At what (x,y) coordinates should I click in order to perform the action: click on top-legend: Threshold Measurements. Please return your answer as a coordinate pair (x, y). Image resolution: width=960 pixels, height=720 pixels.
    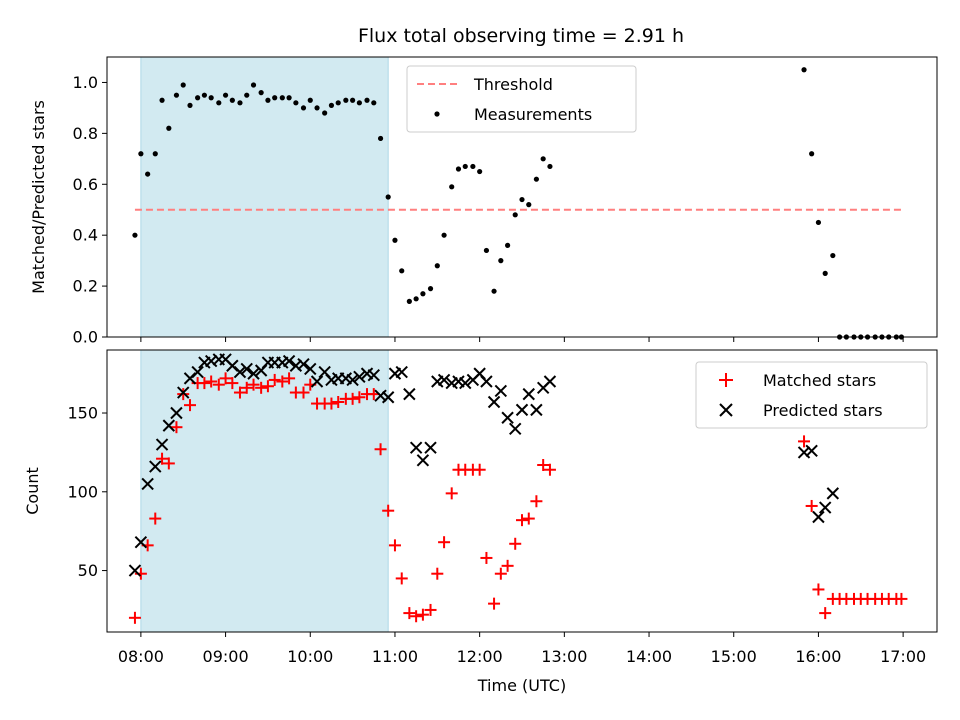
    Looking at the image, I should click on (521, 99).